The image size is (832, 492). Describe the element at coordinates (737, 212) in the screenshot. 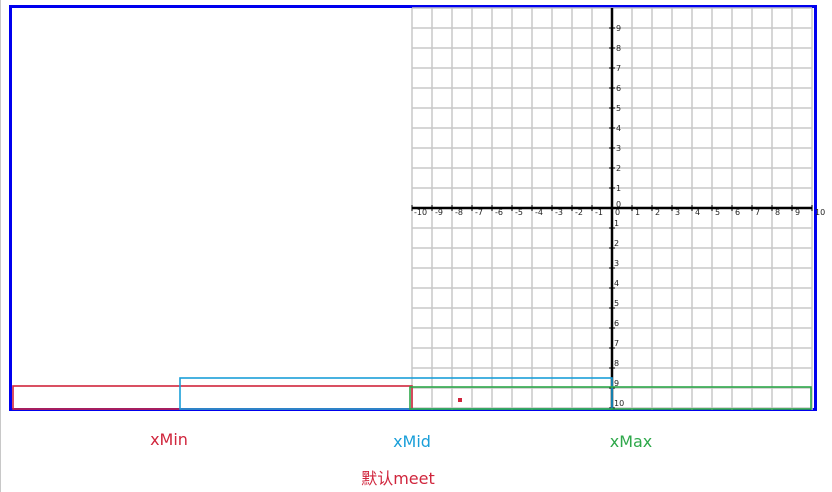

I see `x-tick-label: 6` at that location.